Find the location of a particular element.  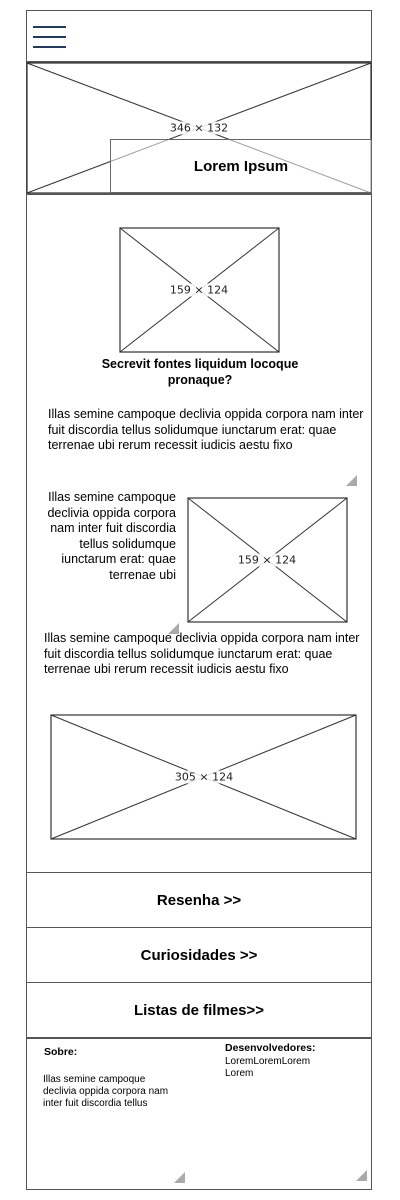

article-image-3-size-label: 305 × 124 is located at coordinates (204, 777).